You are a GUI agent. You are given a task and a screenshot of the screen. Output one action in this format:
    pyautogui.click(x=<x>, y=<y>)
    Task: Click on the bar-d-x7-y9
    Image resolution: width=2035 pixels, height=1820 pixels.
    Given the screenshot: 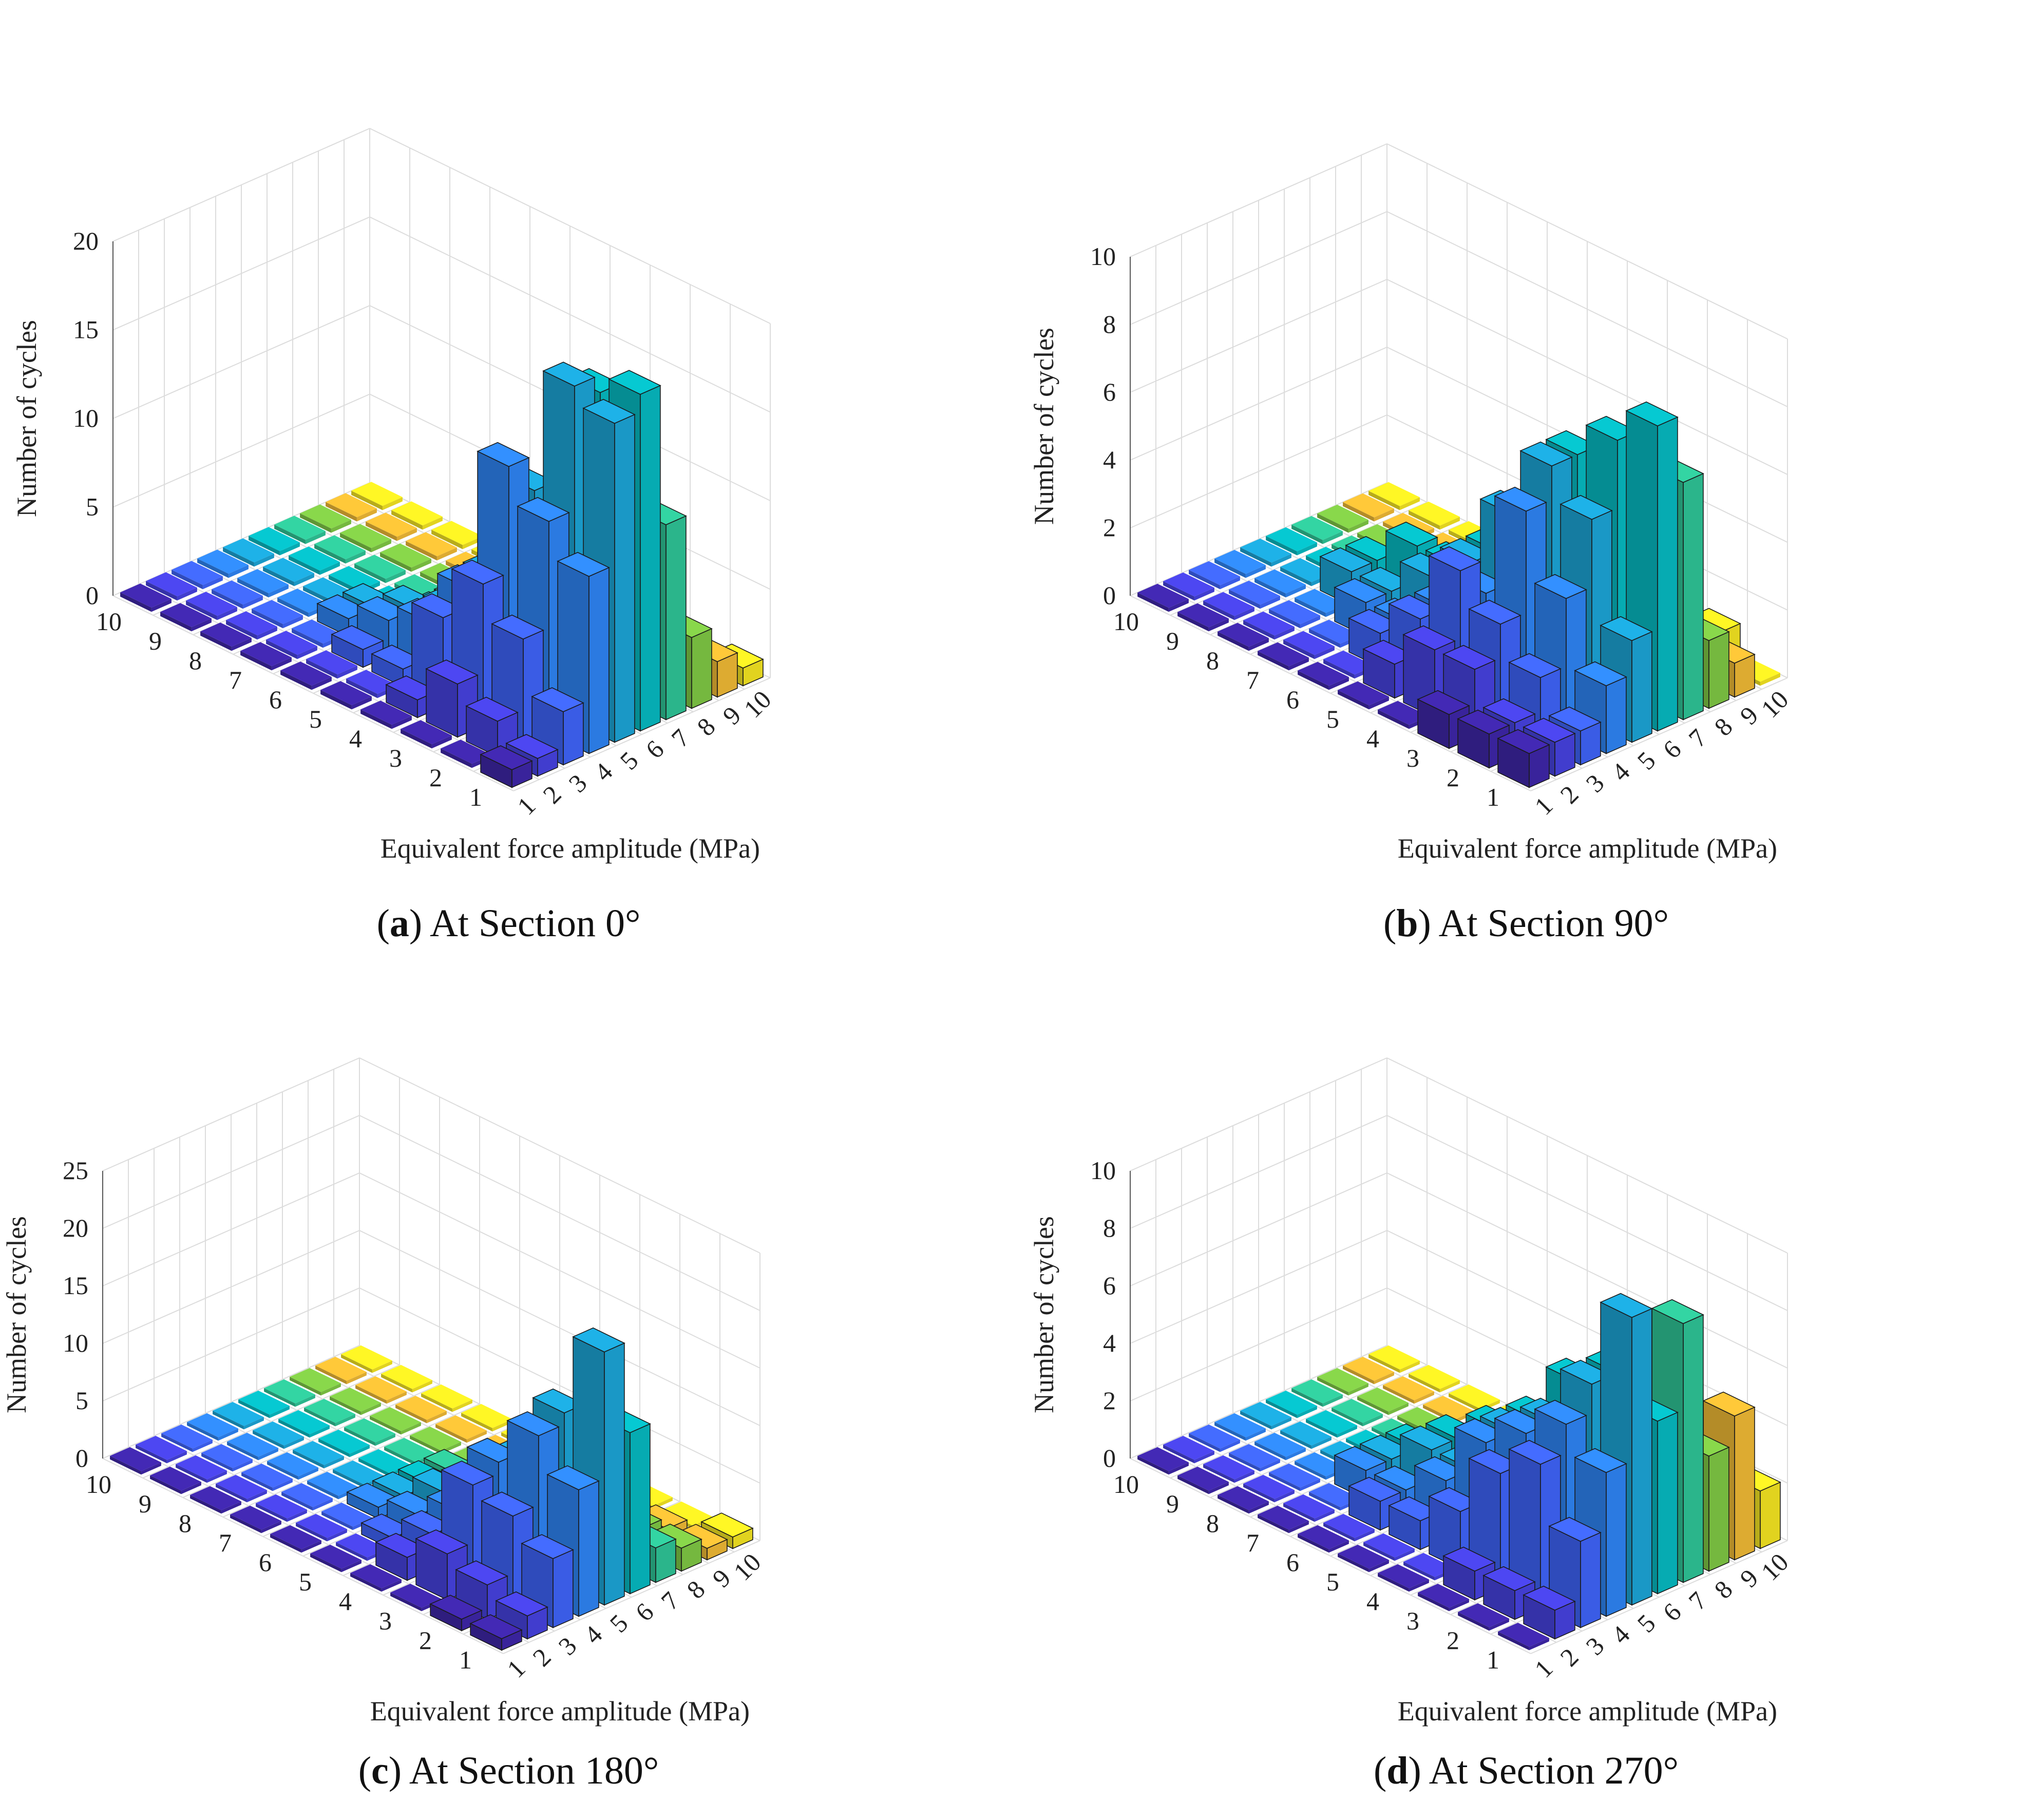 What is the action you would take?
    pyautogui.click(x=1357, y=1412)
    